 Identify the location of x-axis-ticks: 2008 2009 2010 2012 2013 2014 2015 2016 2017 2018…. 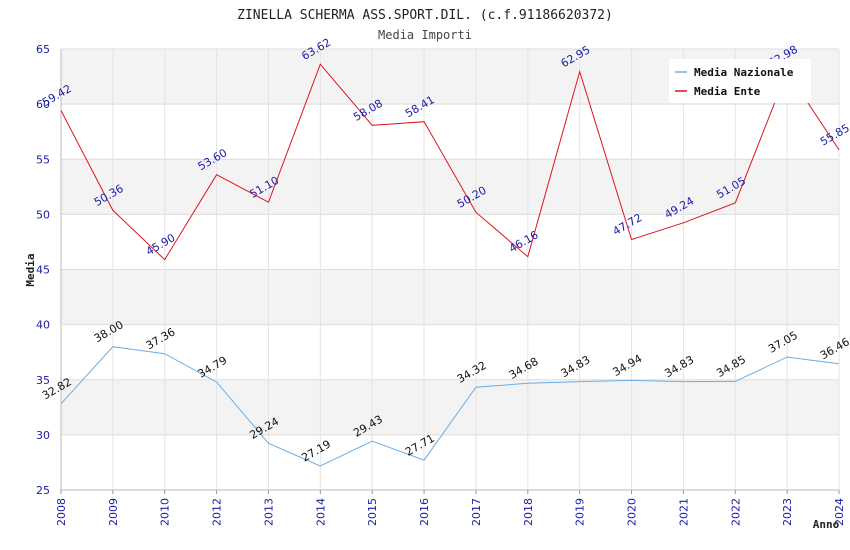
(450, 508).